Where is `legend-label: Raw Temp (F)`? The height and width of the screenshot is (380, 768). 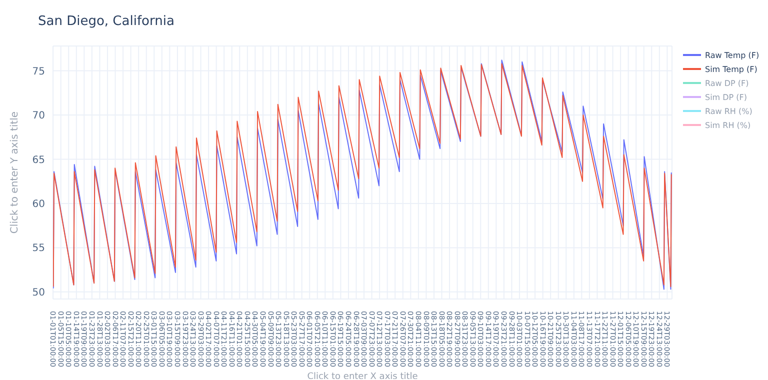 legend-label: Raw Temp (F) is located at coordinates (732, 55).